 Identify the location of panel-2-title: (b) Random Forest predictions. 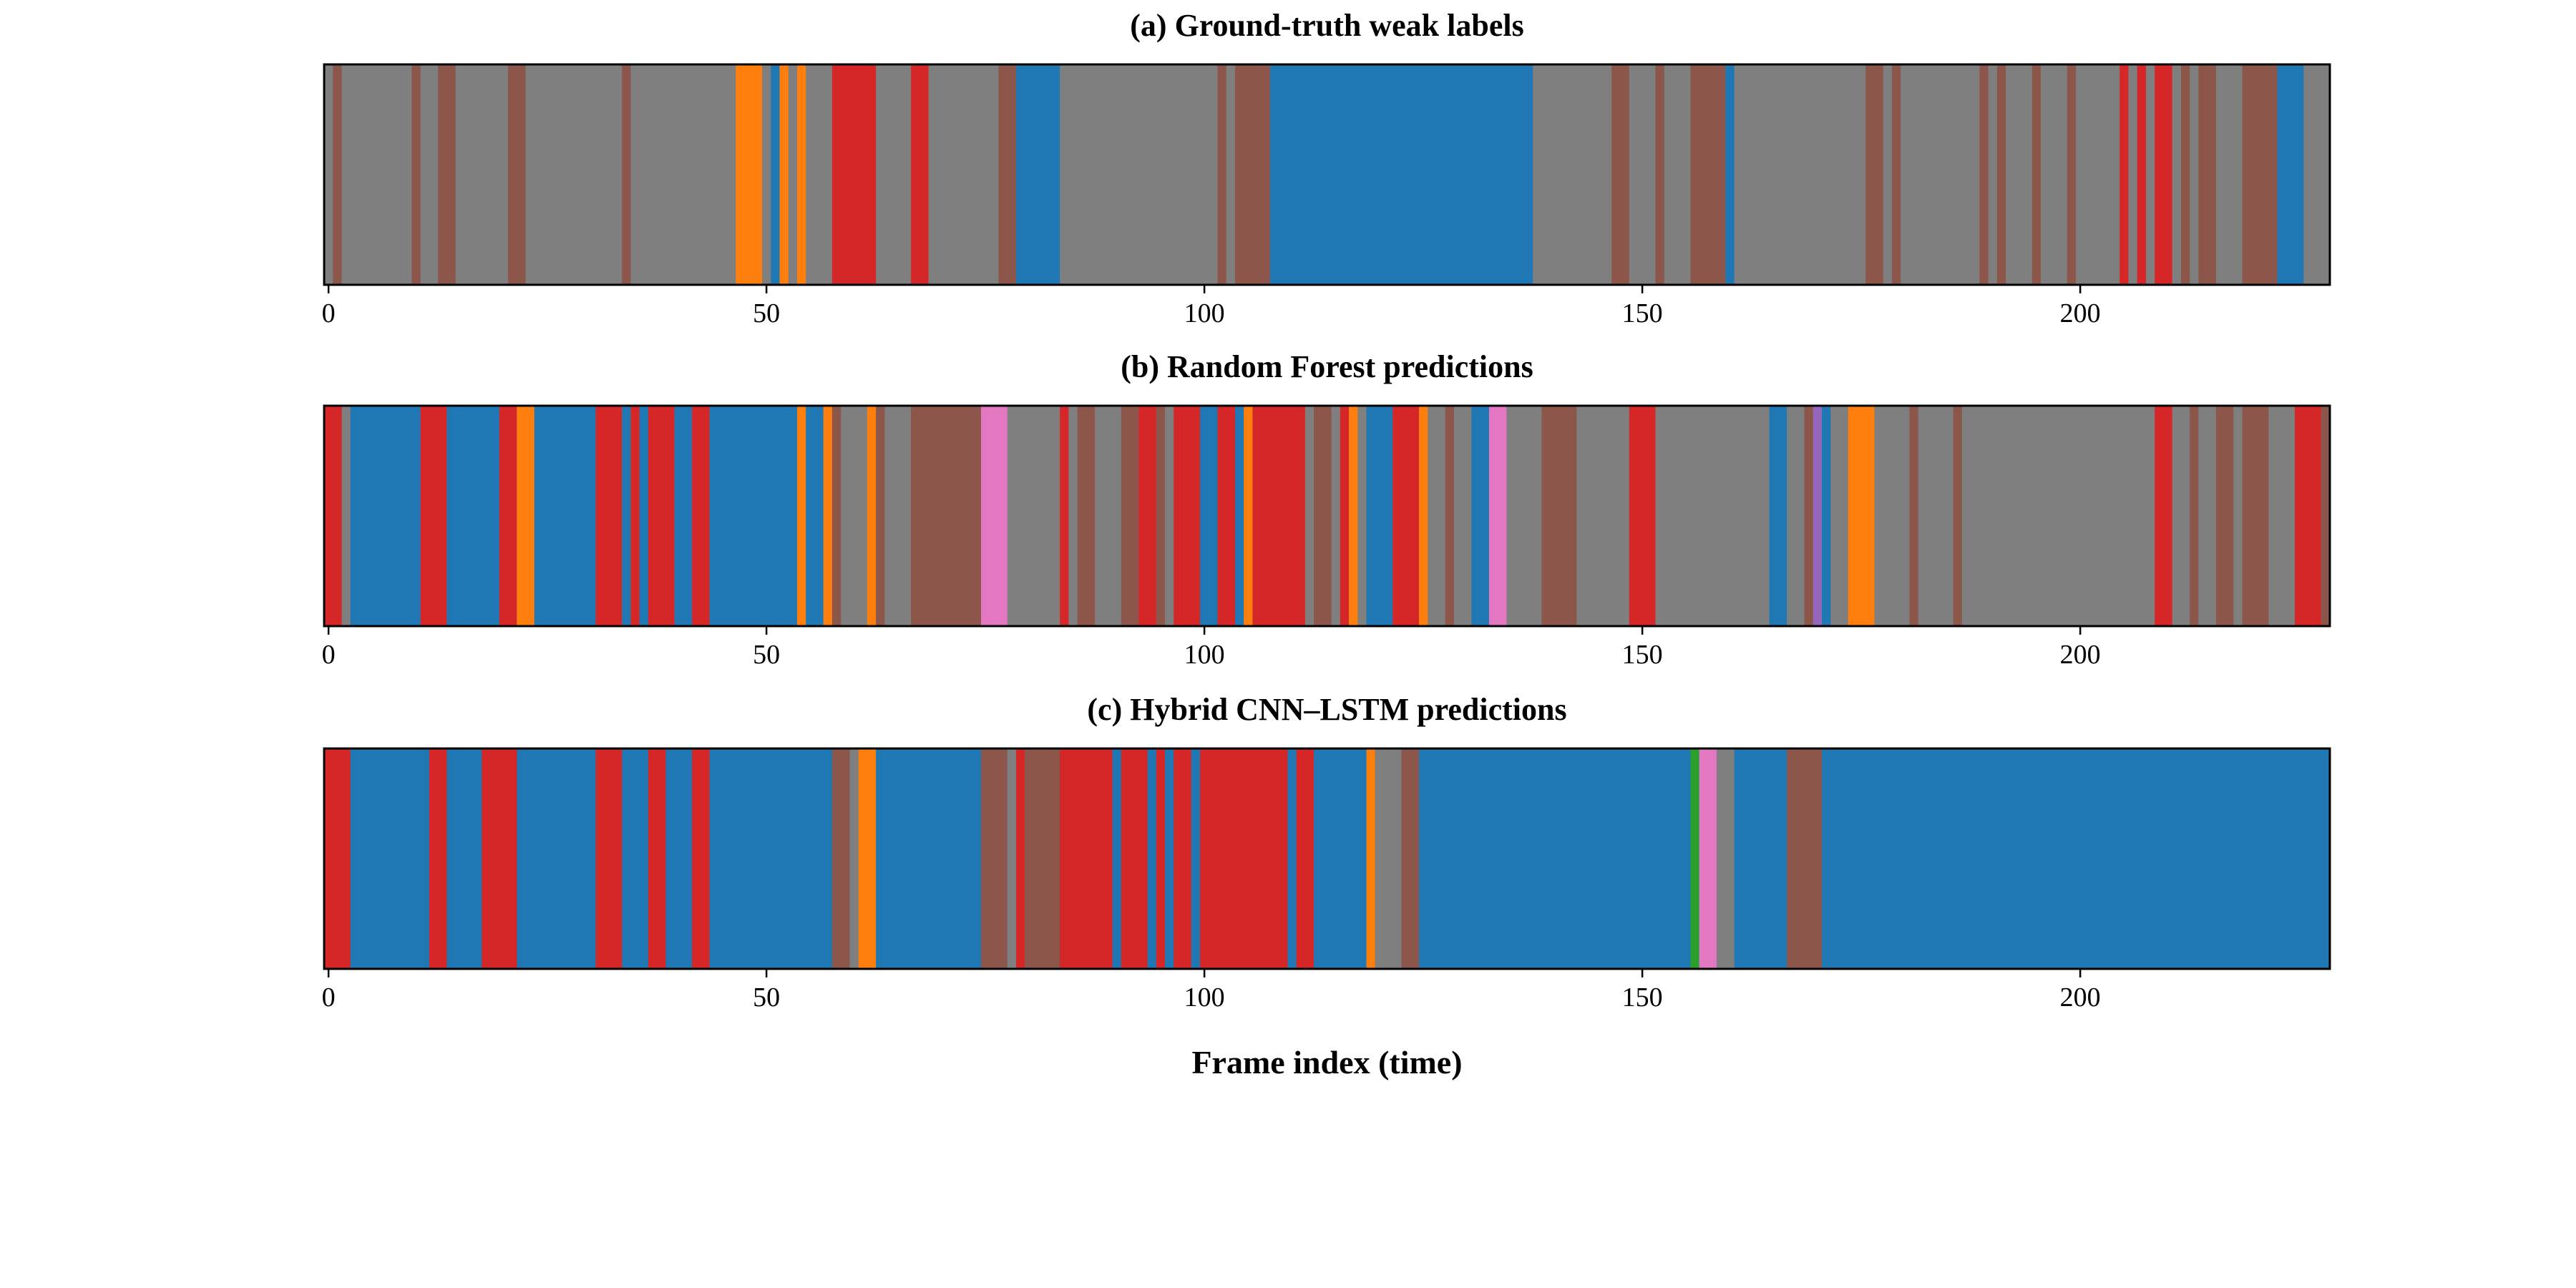
(1327, 366).